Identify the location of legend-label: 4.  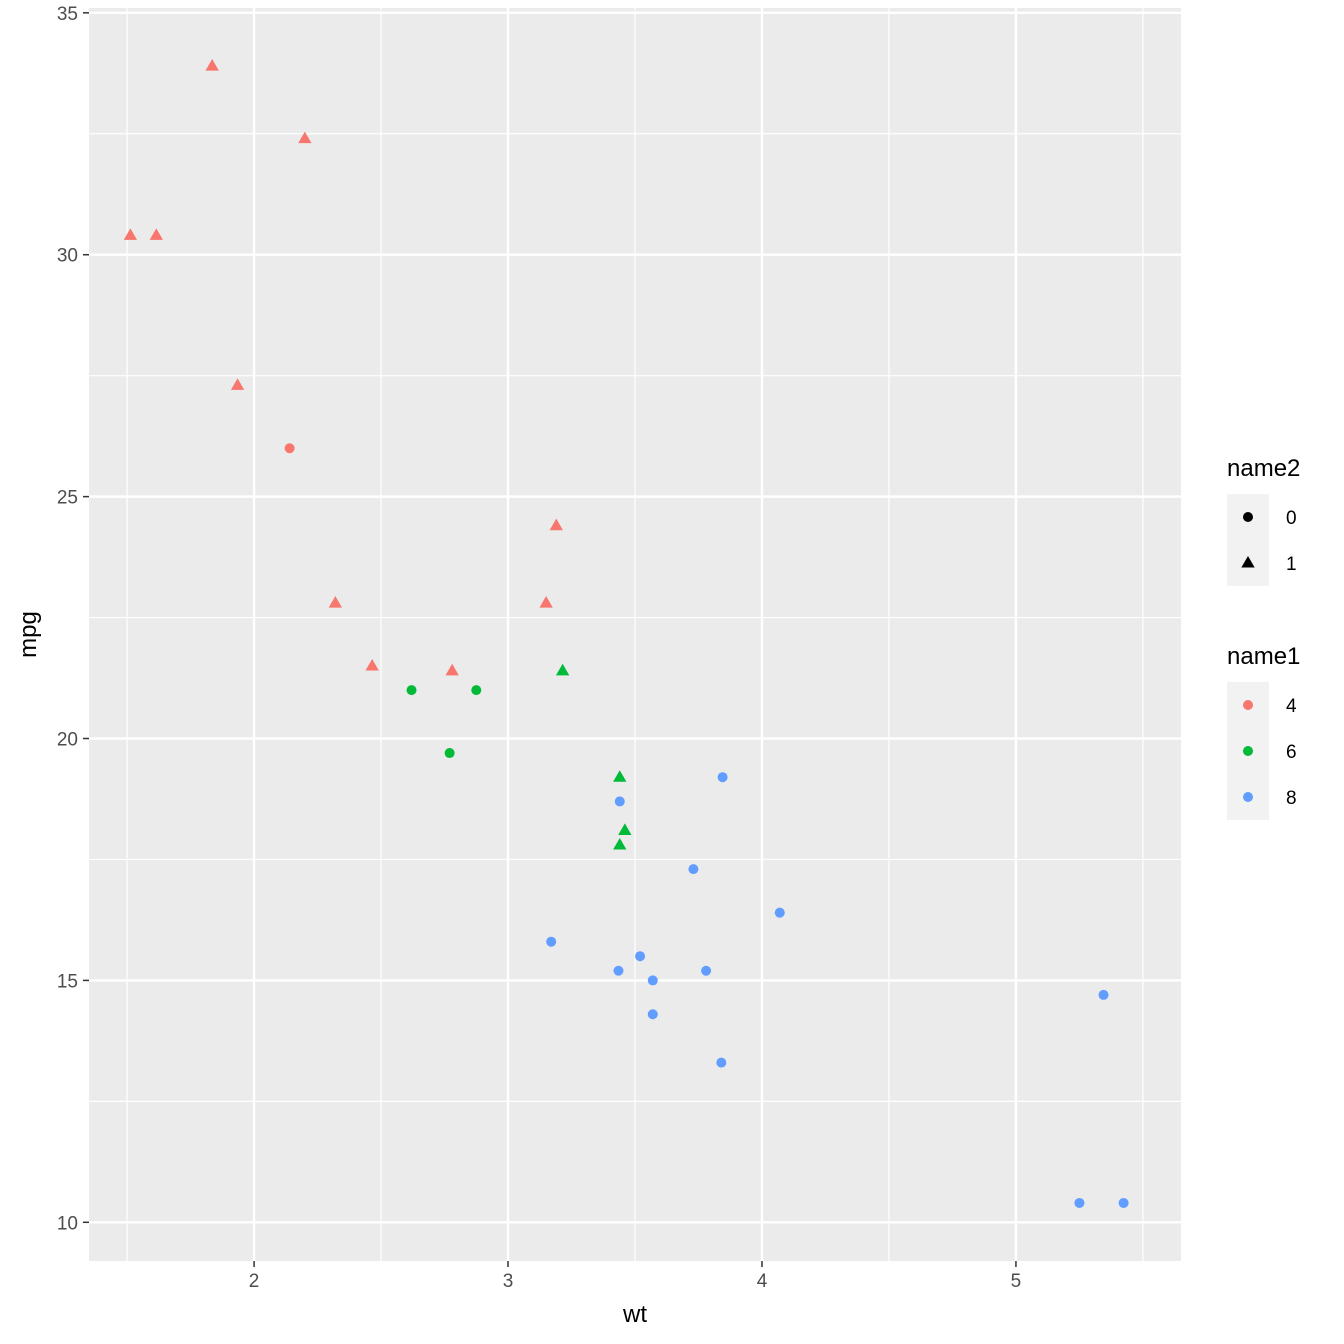
(1291, 706).